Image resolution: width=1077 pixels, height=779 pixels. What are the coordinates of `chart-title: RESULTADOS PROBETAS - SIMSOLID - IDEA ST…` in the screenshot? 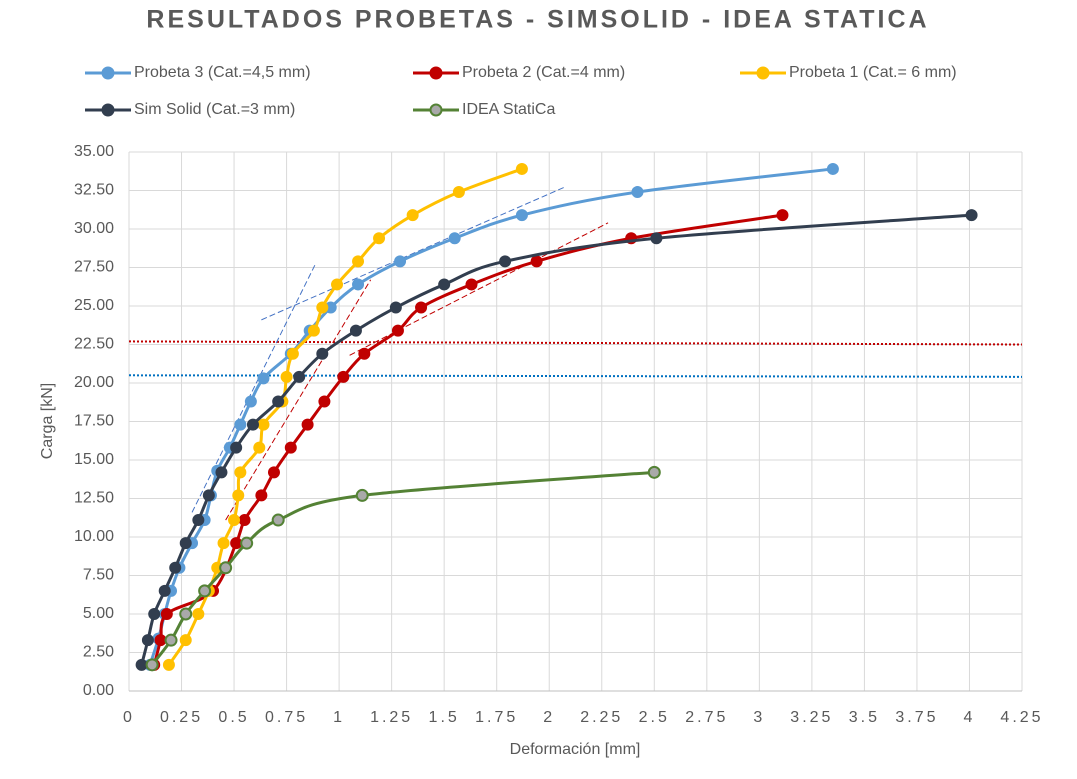 It's located at (537, 20).